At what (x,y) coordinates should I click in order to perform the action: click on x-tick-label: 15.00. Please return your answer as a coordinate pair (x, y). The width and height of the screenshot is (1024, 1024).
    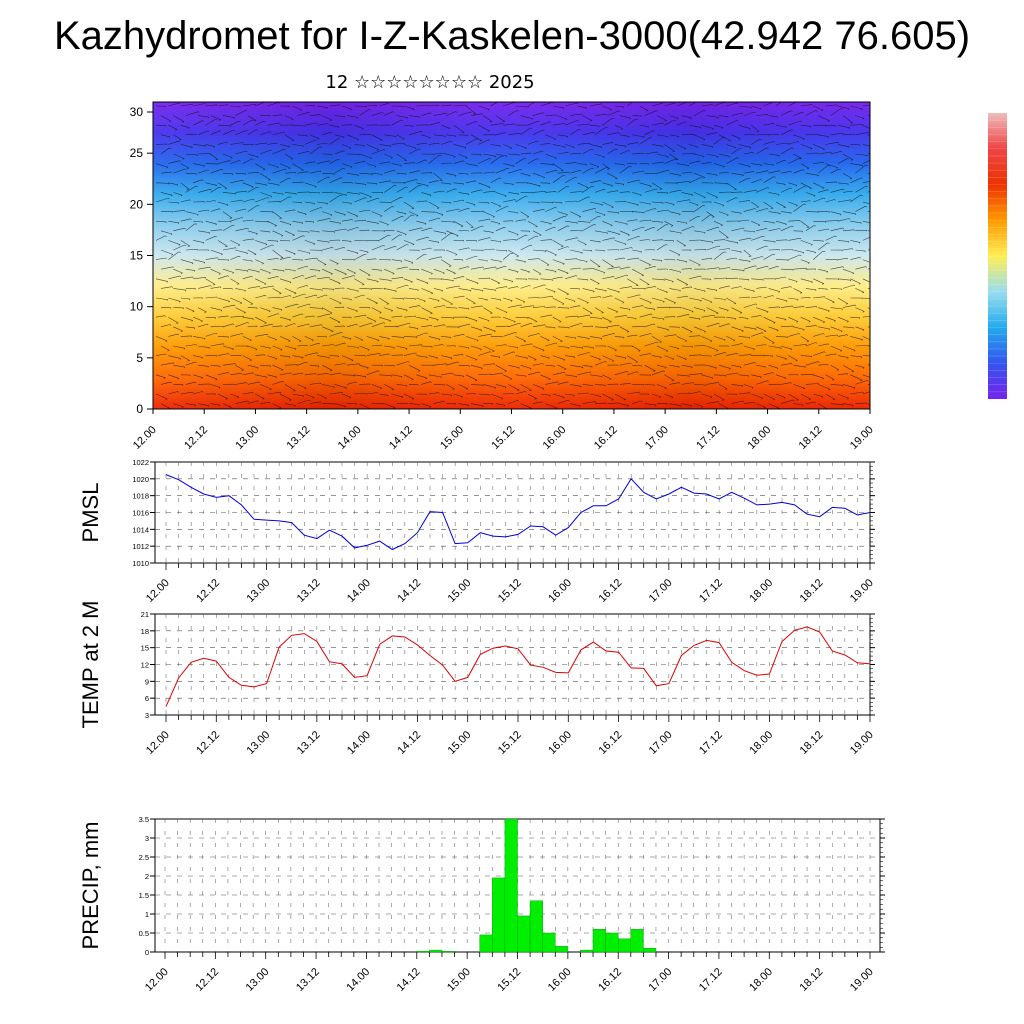
    Looking at the image, I should click on (460, 591).